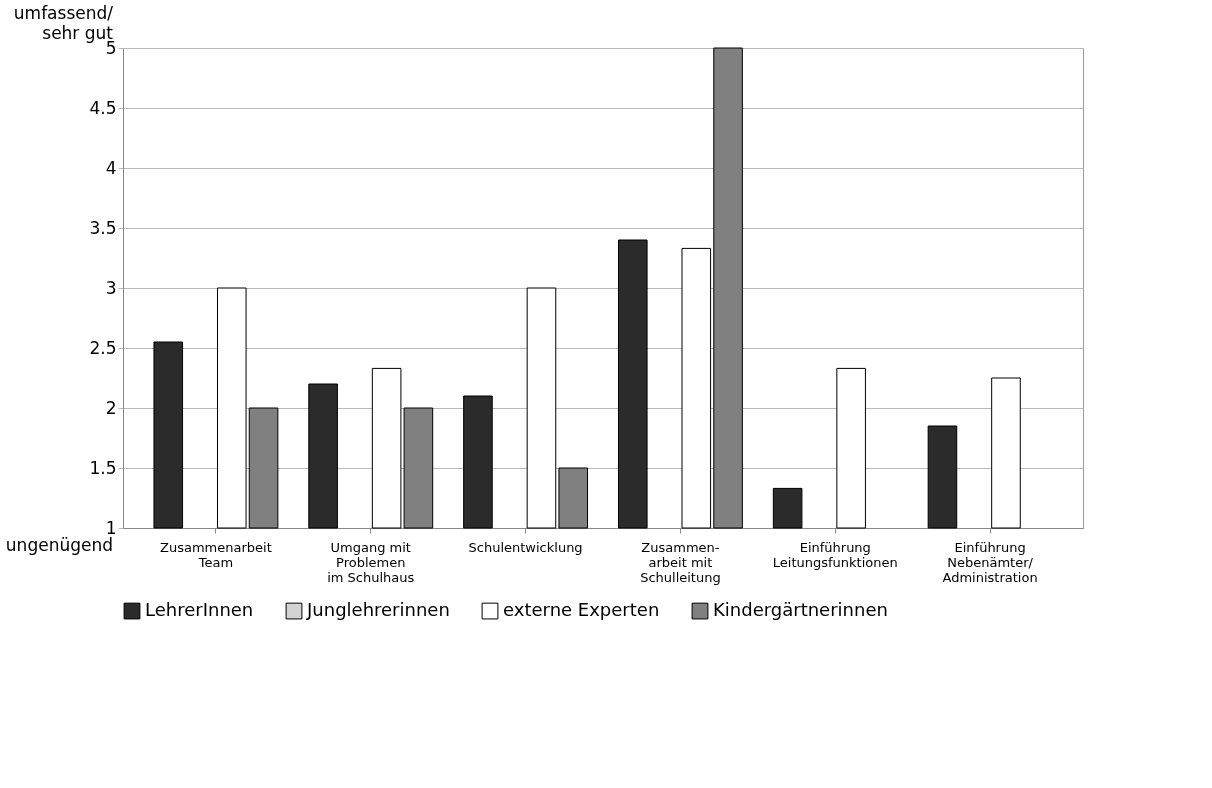  I want to click on legend-label: Kindergärtnerinnen, so click(800, 610).